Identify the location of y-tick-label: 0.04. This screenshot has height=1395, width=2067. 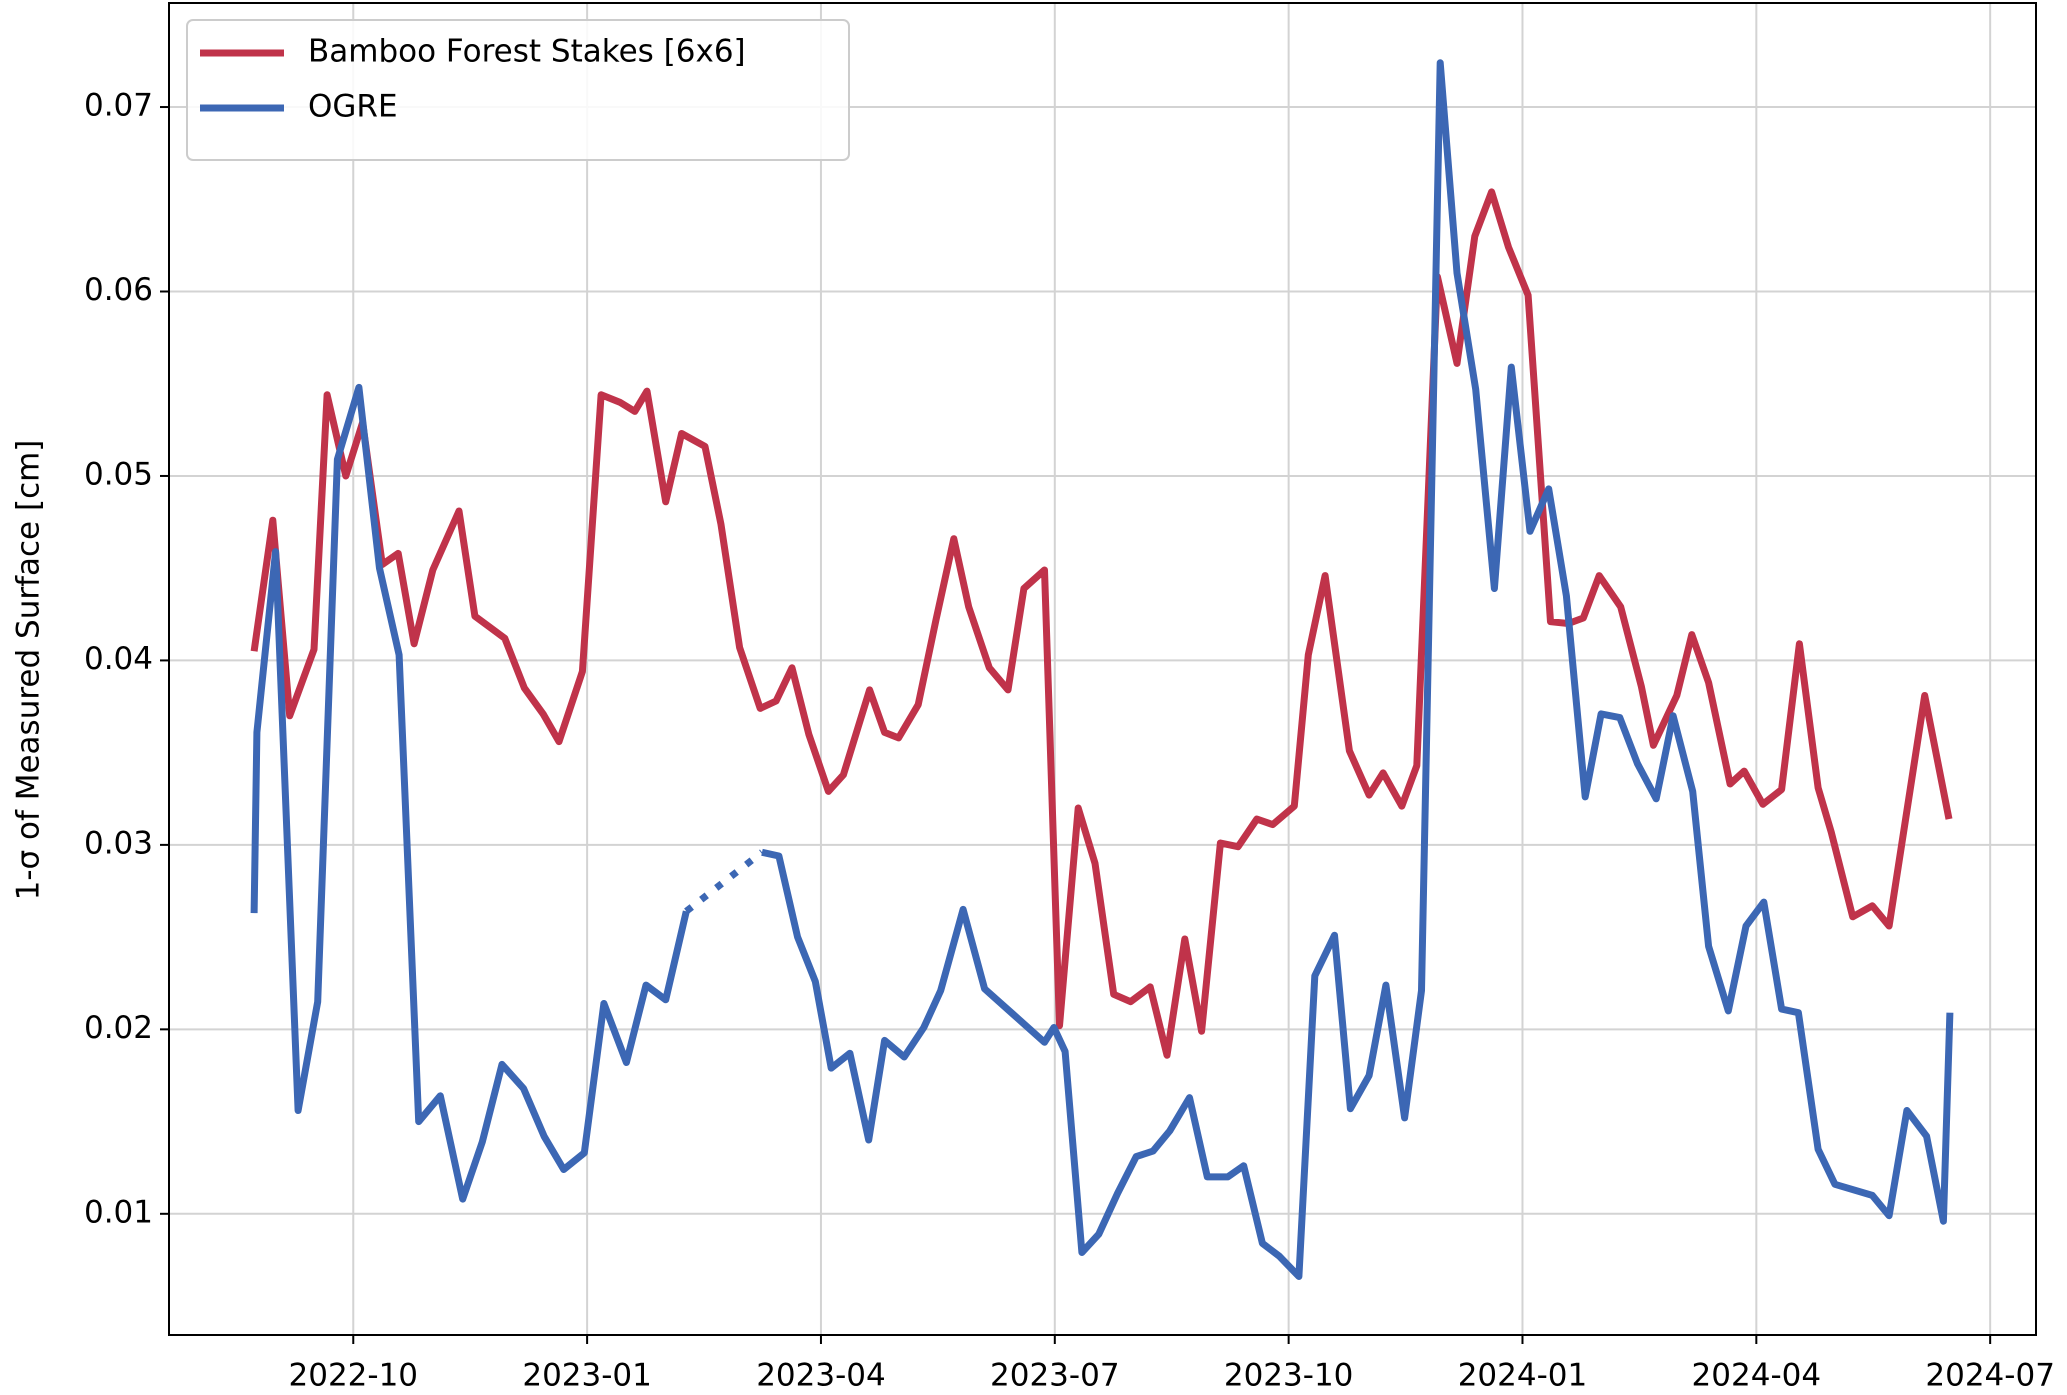
(118, 659).